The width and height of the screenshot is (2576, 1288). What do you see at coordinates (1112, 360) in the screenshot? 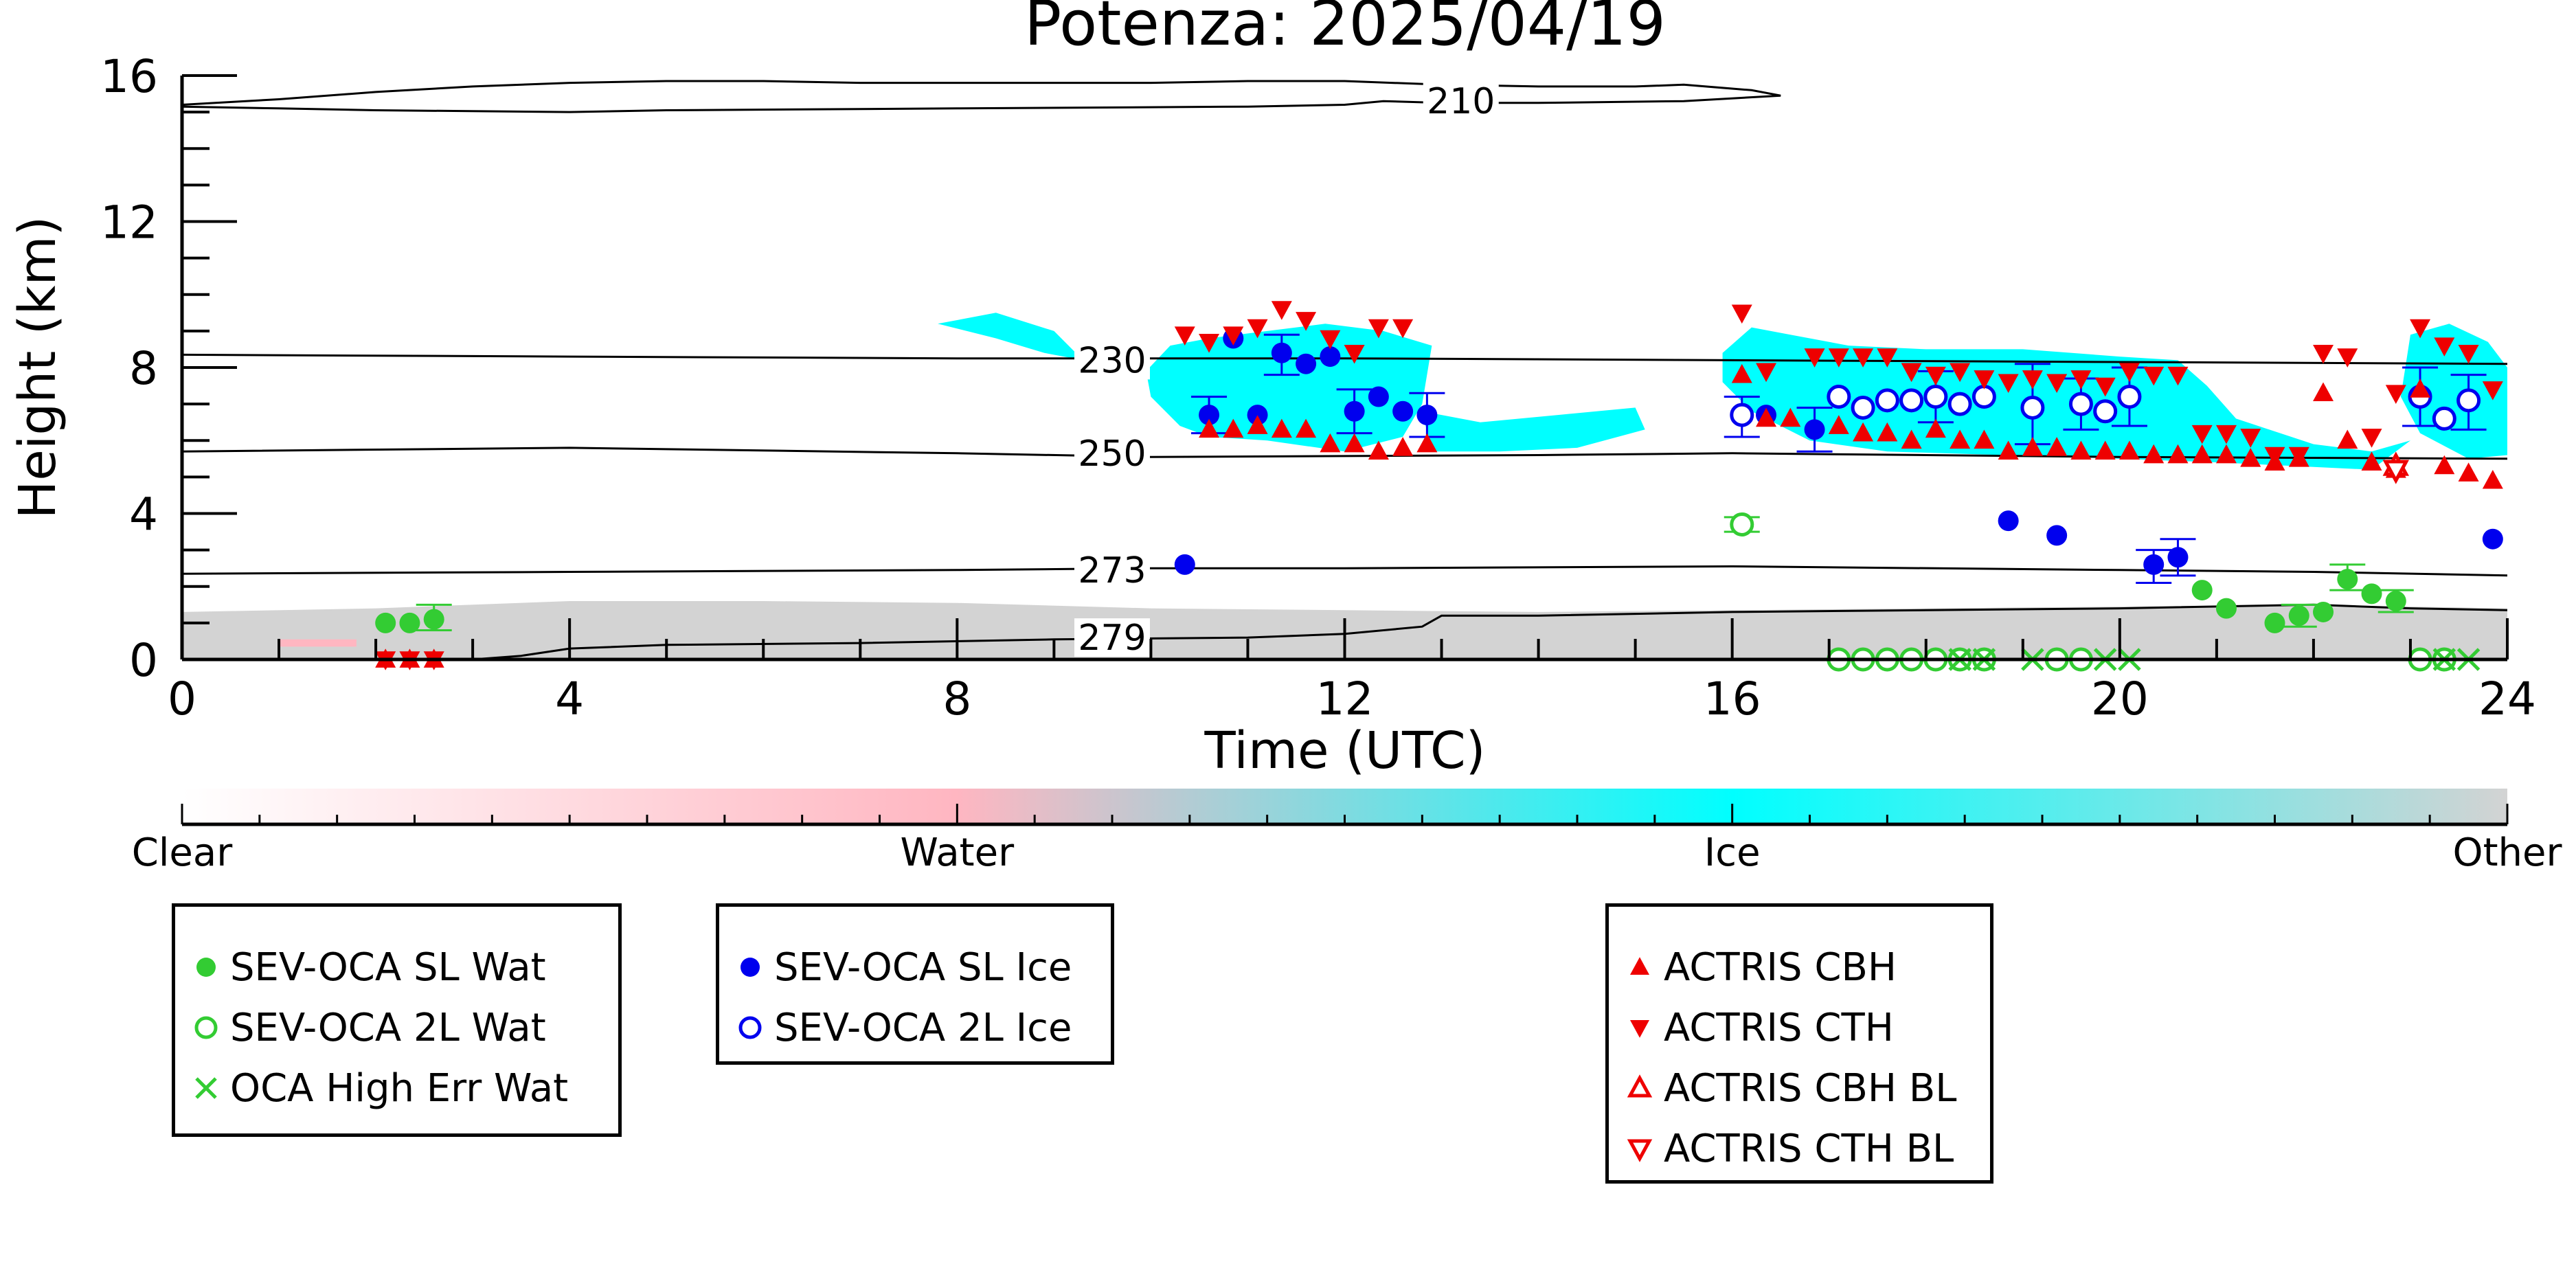
I see `contour-label: 230` at bounding box center [1112, 360].